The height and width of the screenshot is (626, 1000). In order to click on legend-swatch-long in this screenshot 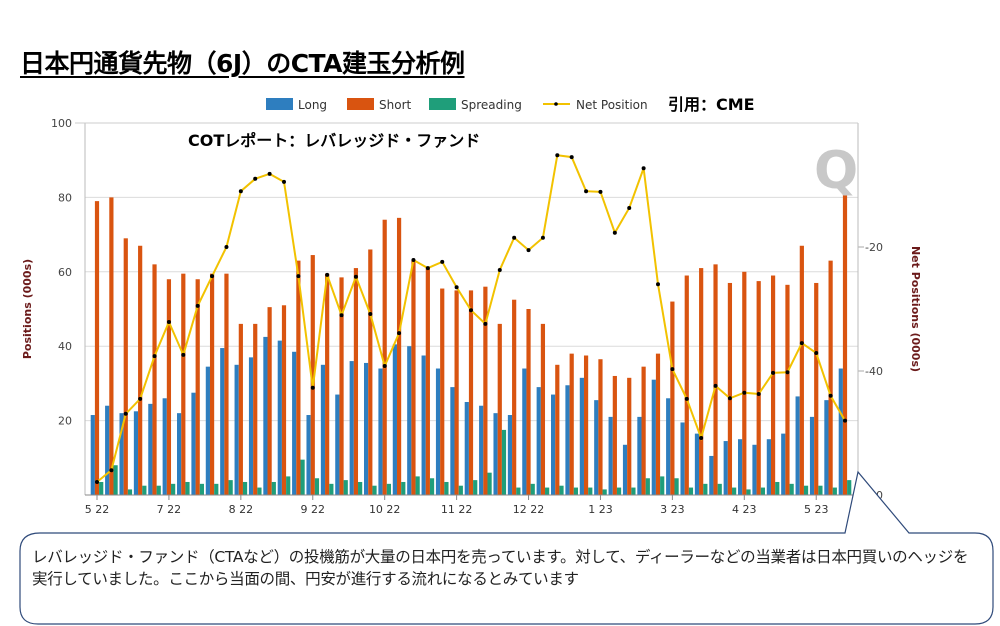, I will do `click(279, 104)`.